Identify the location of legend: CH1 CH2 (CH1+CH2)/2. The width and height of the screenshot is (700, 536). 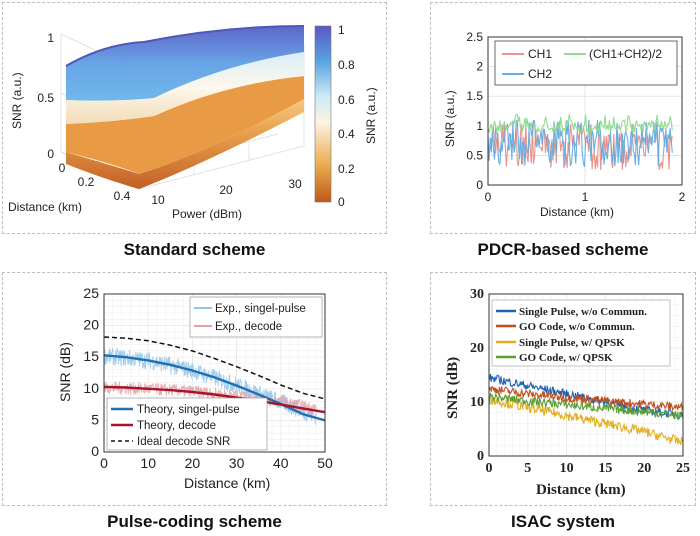
(586, 63).